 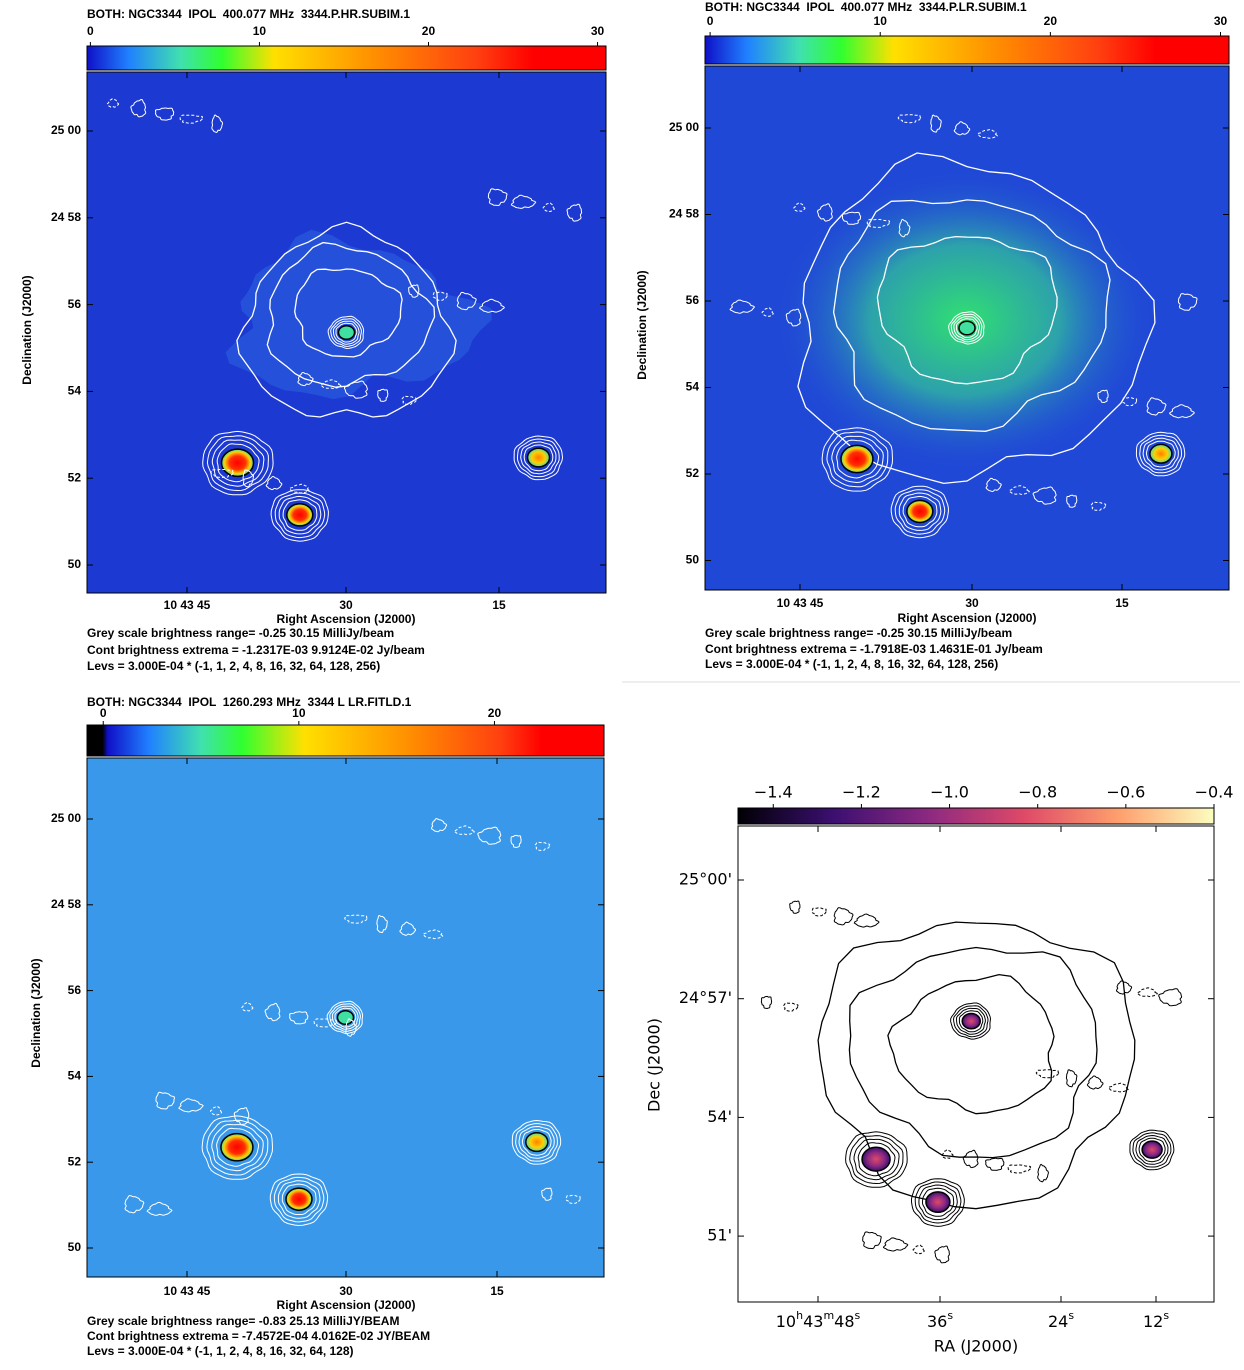 What do you see at coordinates (1221, 21) in the screenshot?
I see `colorbar-tick-label: 30` at bounding box center [1221, 21].